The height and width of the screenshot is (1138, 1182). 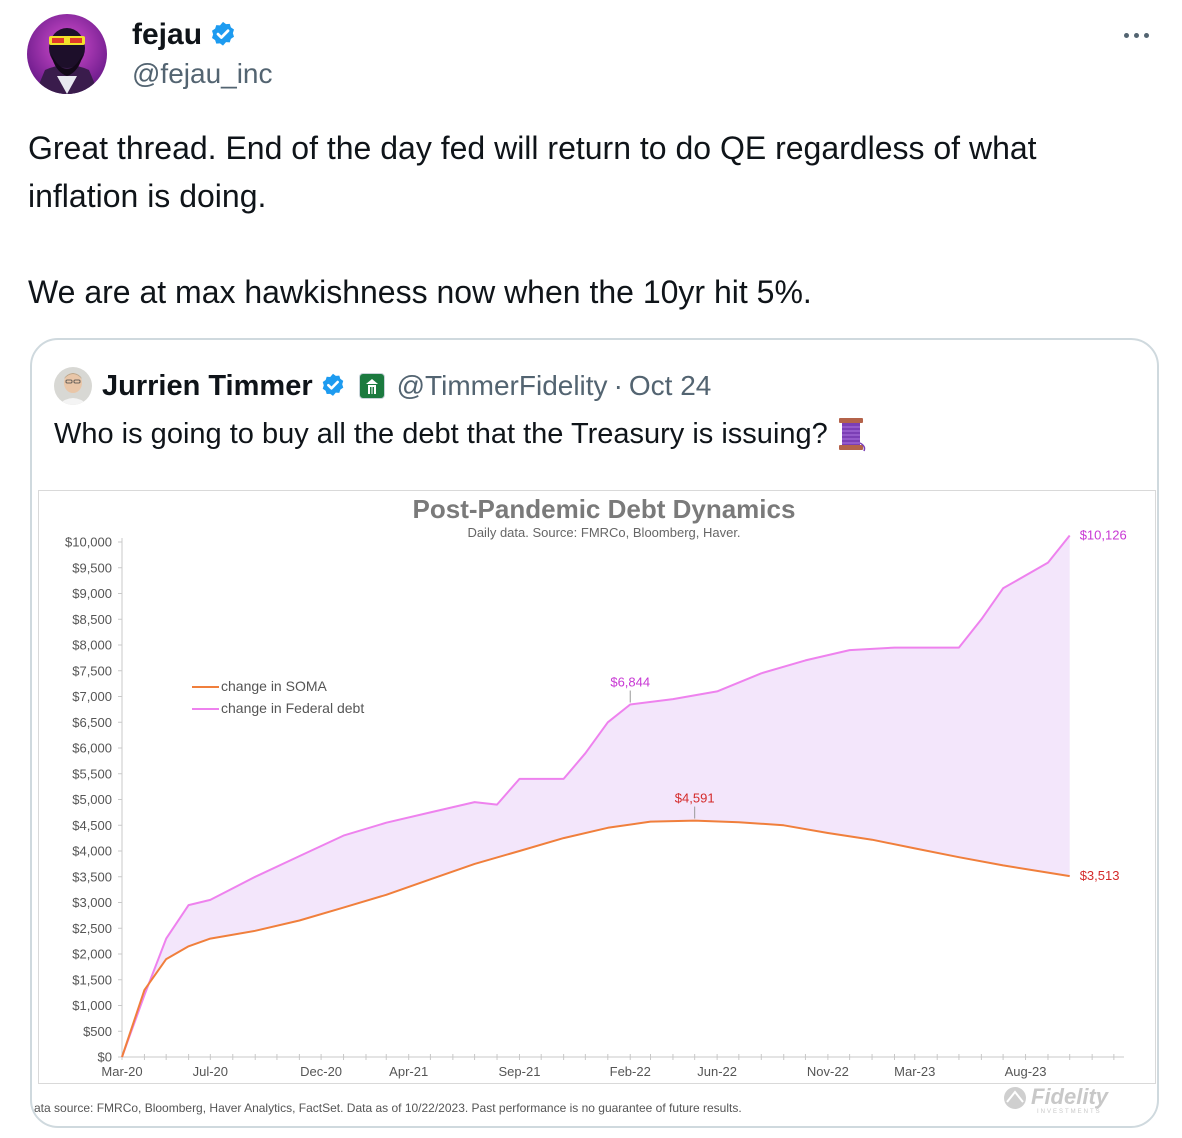 What do you see at coordinates (92, 902) in the screenshot?
I see `y-tick-label: $3,000` at bounding box center [92, 902].